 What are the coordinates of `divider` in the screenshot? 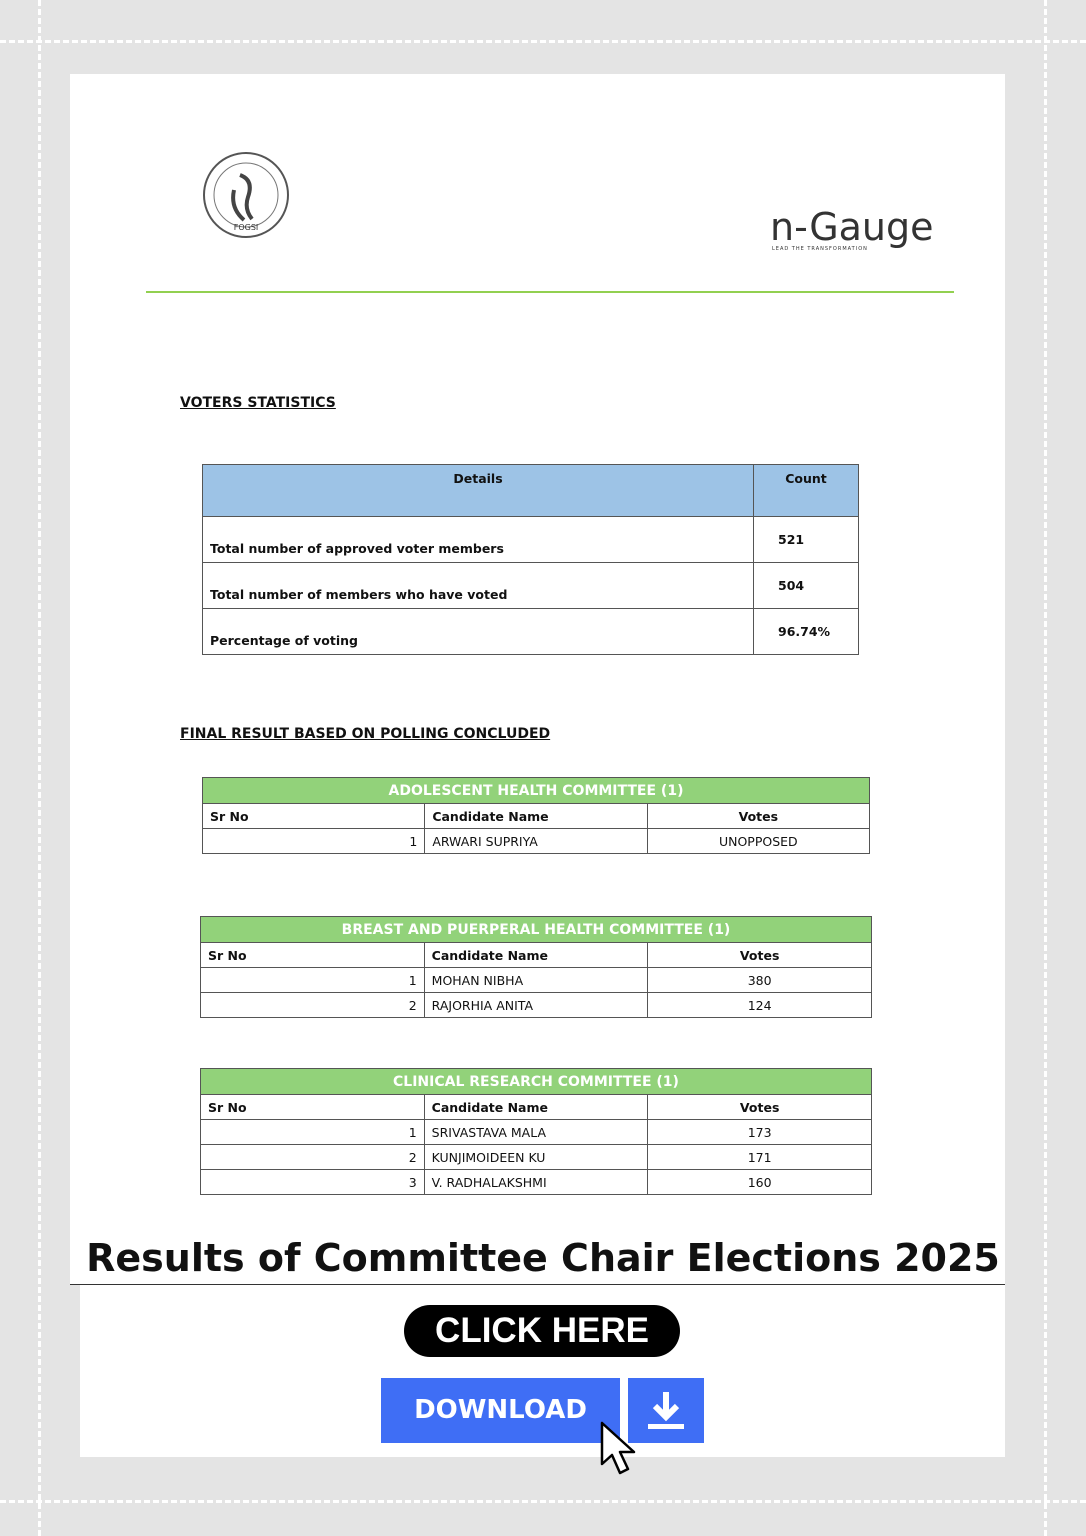 It's located at (537, 1284).